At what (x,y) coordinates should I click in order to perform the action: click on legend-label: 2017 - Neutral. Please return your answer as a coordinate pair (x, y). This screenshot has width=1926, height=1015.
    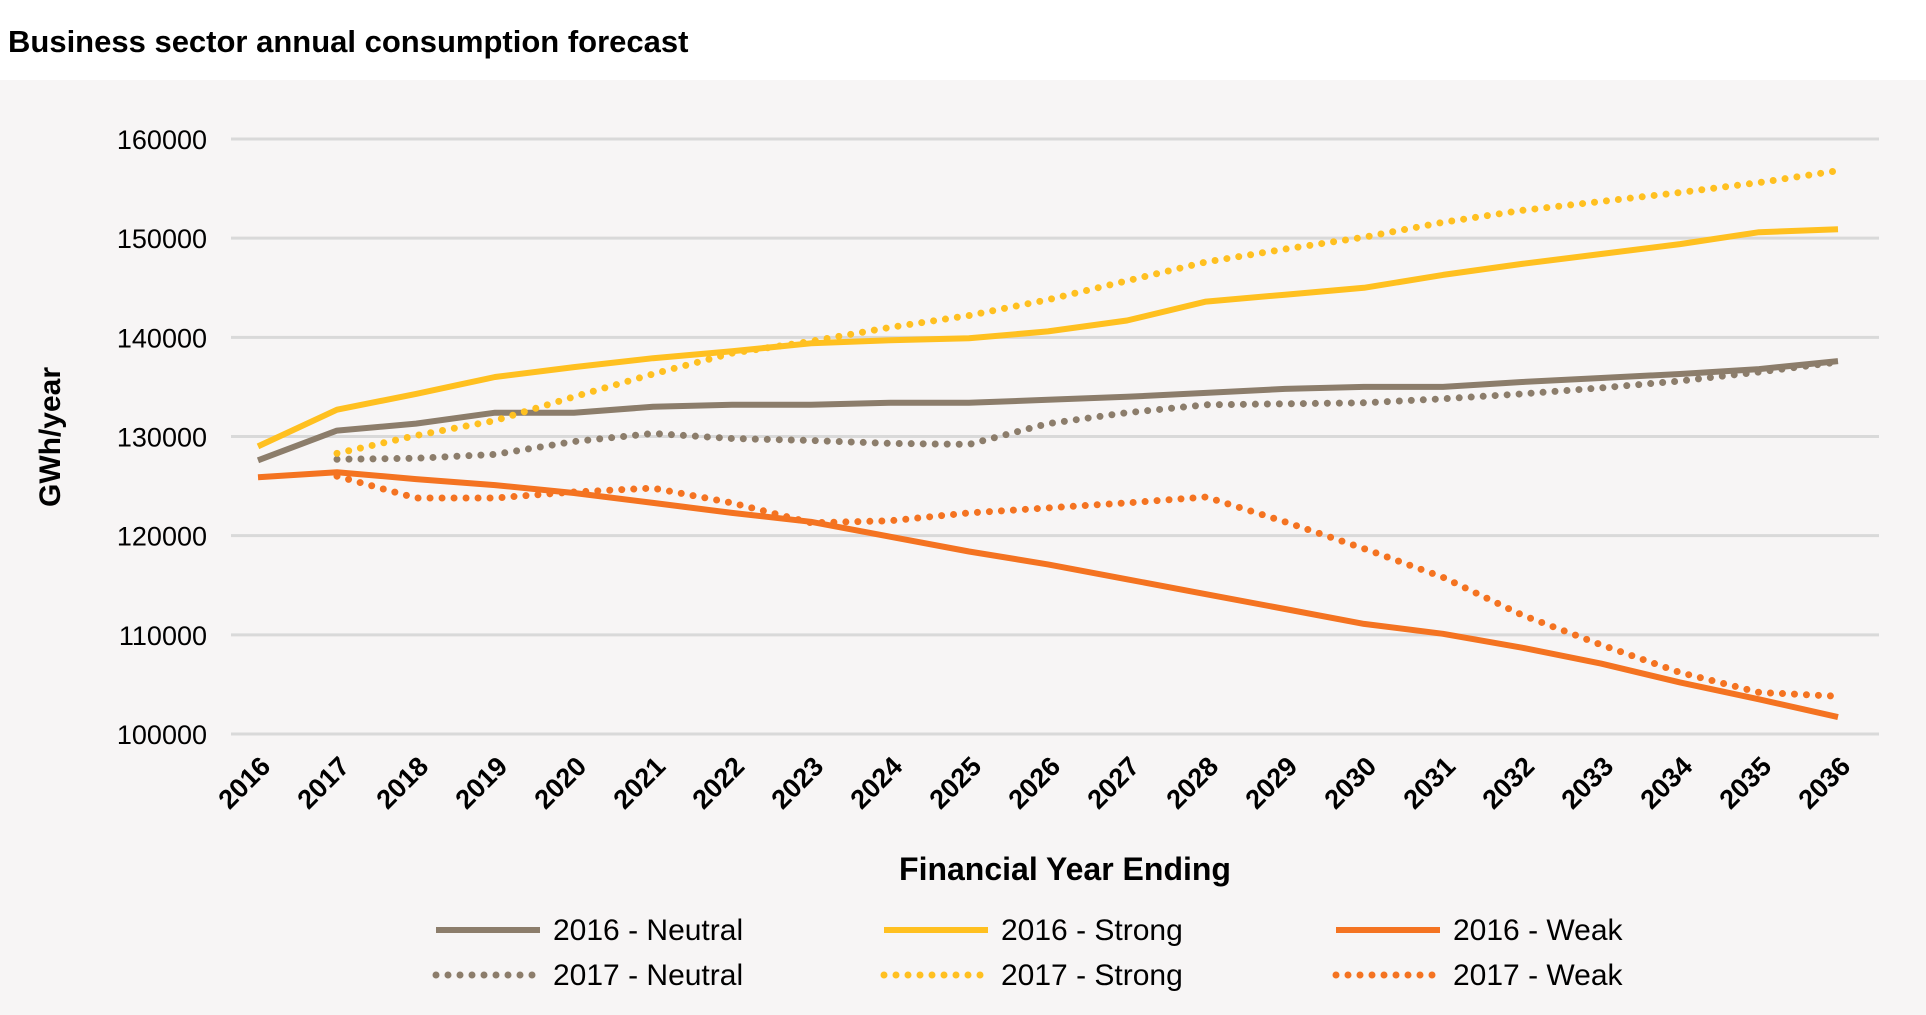
    Looking at the image, I should click on (648, 975).